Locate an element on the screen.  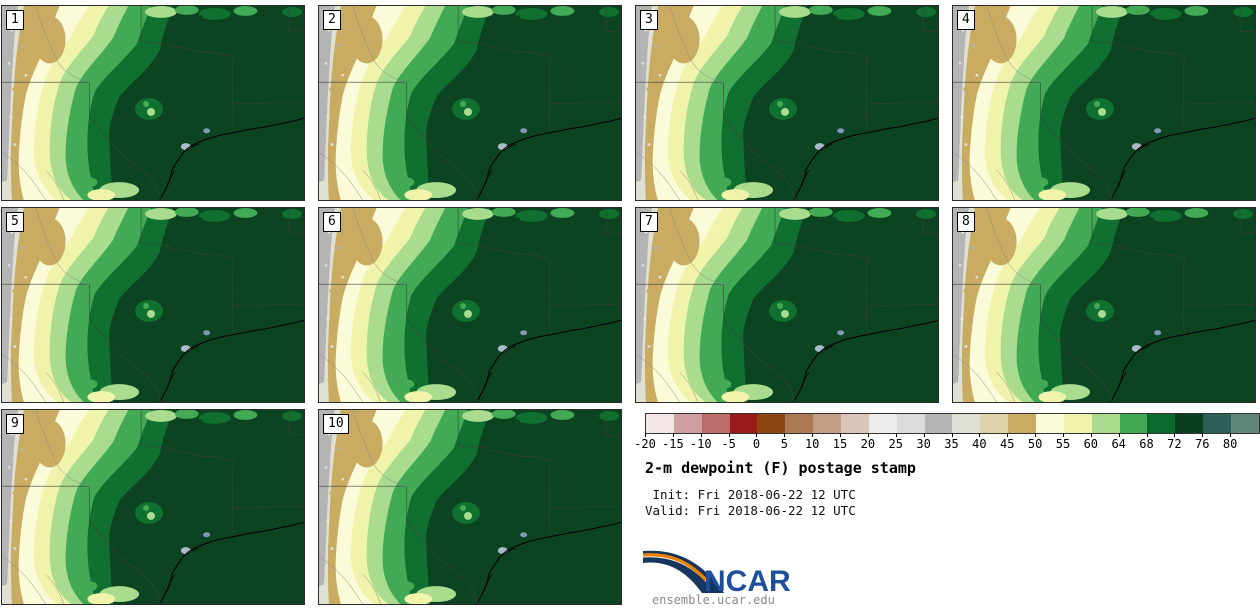
stamp-panel-3: 3 is located at coordinates (787, 103).